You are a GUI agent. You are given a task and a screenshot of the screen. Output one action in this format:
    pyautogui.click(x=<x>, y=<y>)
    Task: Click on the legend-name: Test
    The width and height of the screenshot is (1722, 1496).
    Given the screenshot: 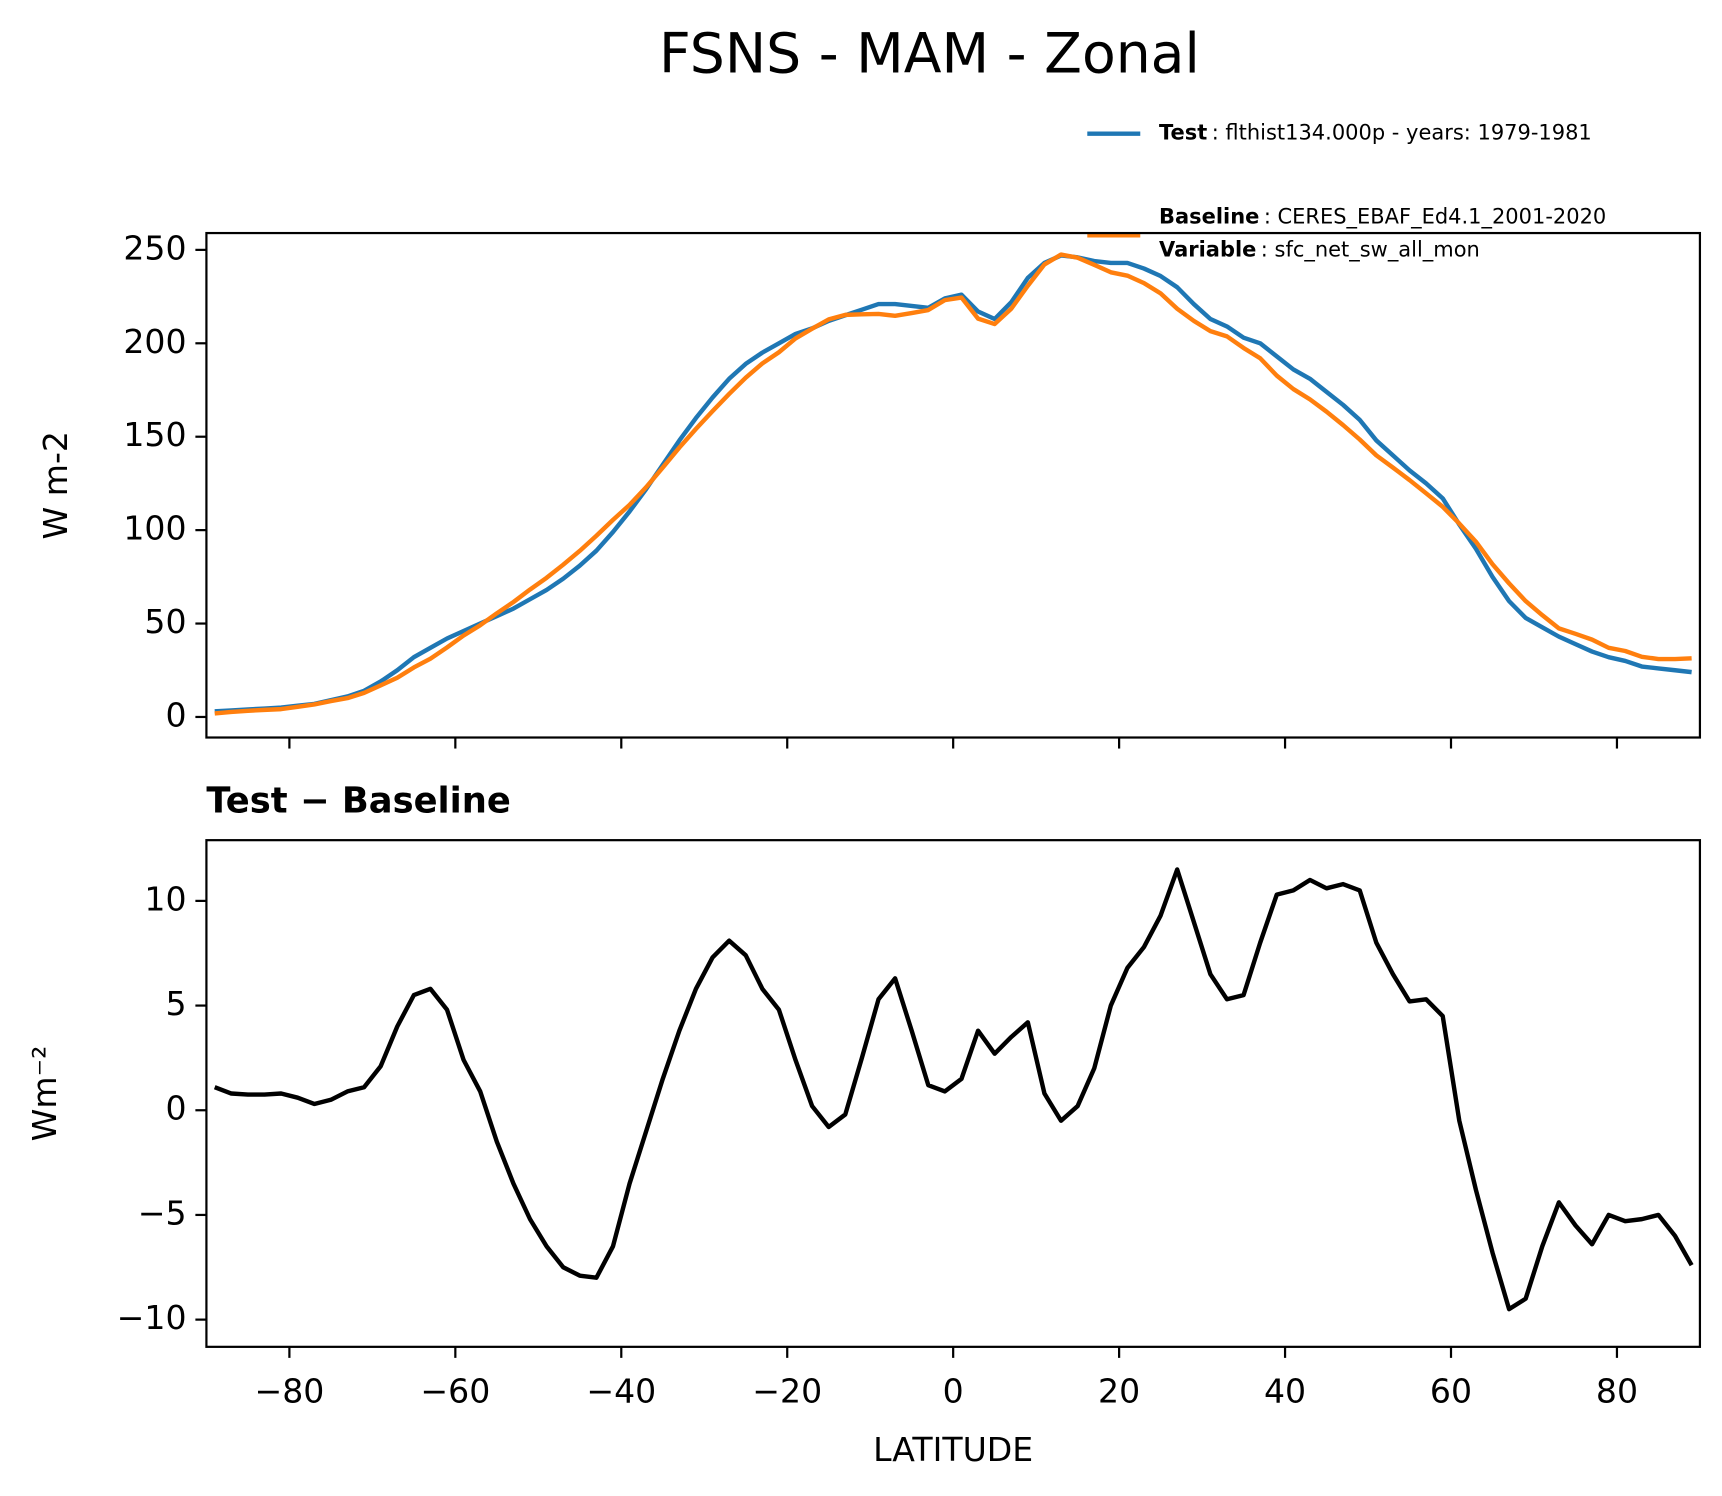 What is the action you would take?
    pyautogui.click(x=1183, y=133)
    